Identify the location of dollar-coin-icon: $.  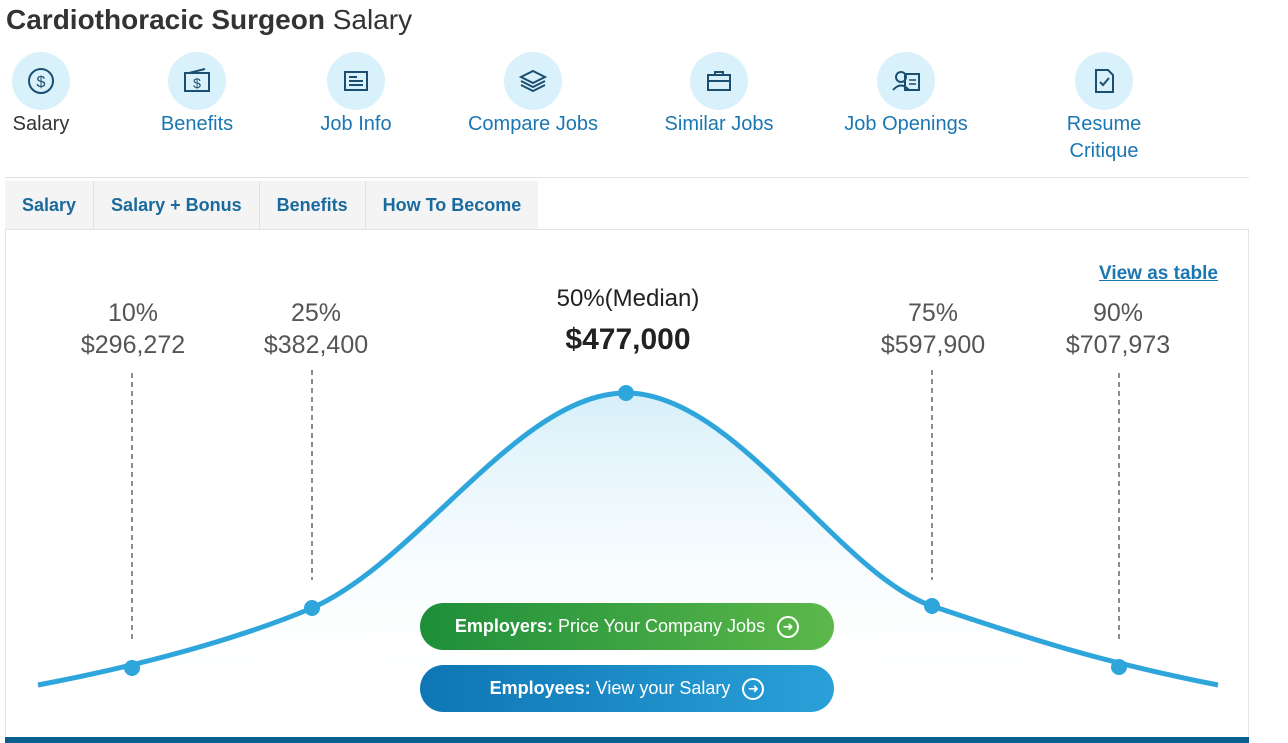
(41, 81).